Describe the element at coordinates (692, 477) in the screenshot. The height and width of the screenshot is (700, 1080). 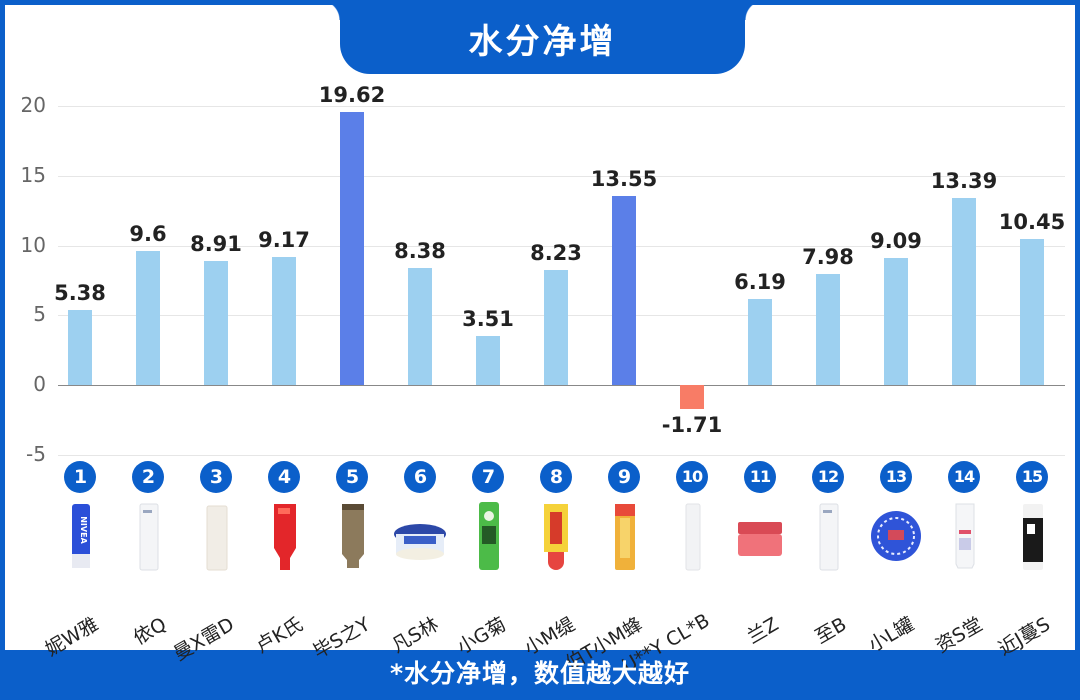
I see `rank-badge: 10` at that location.